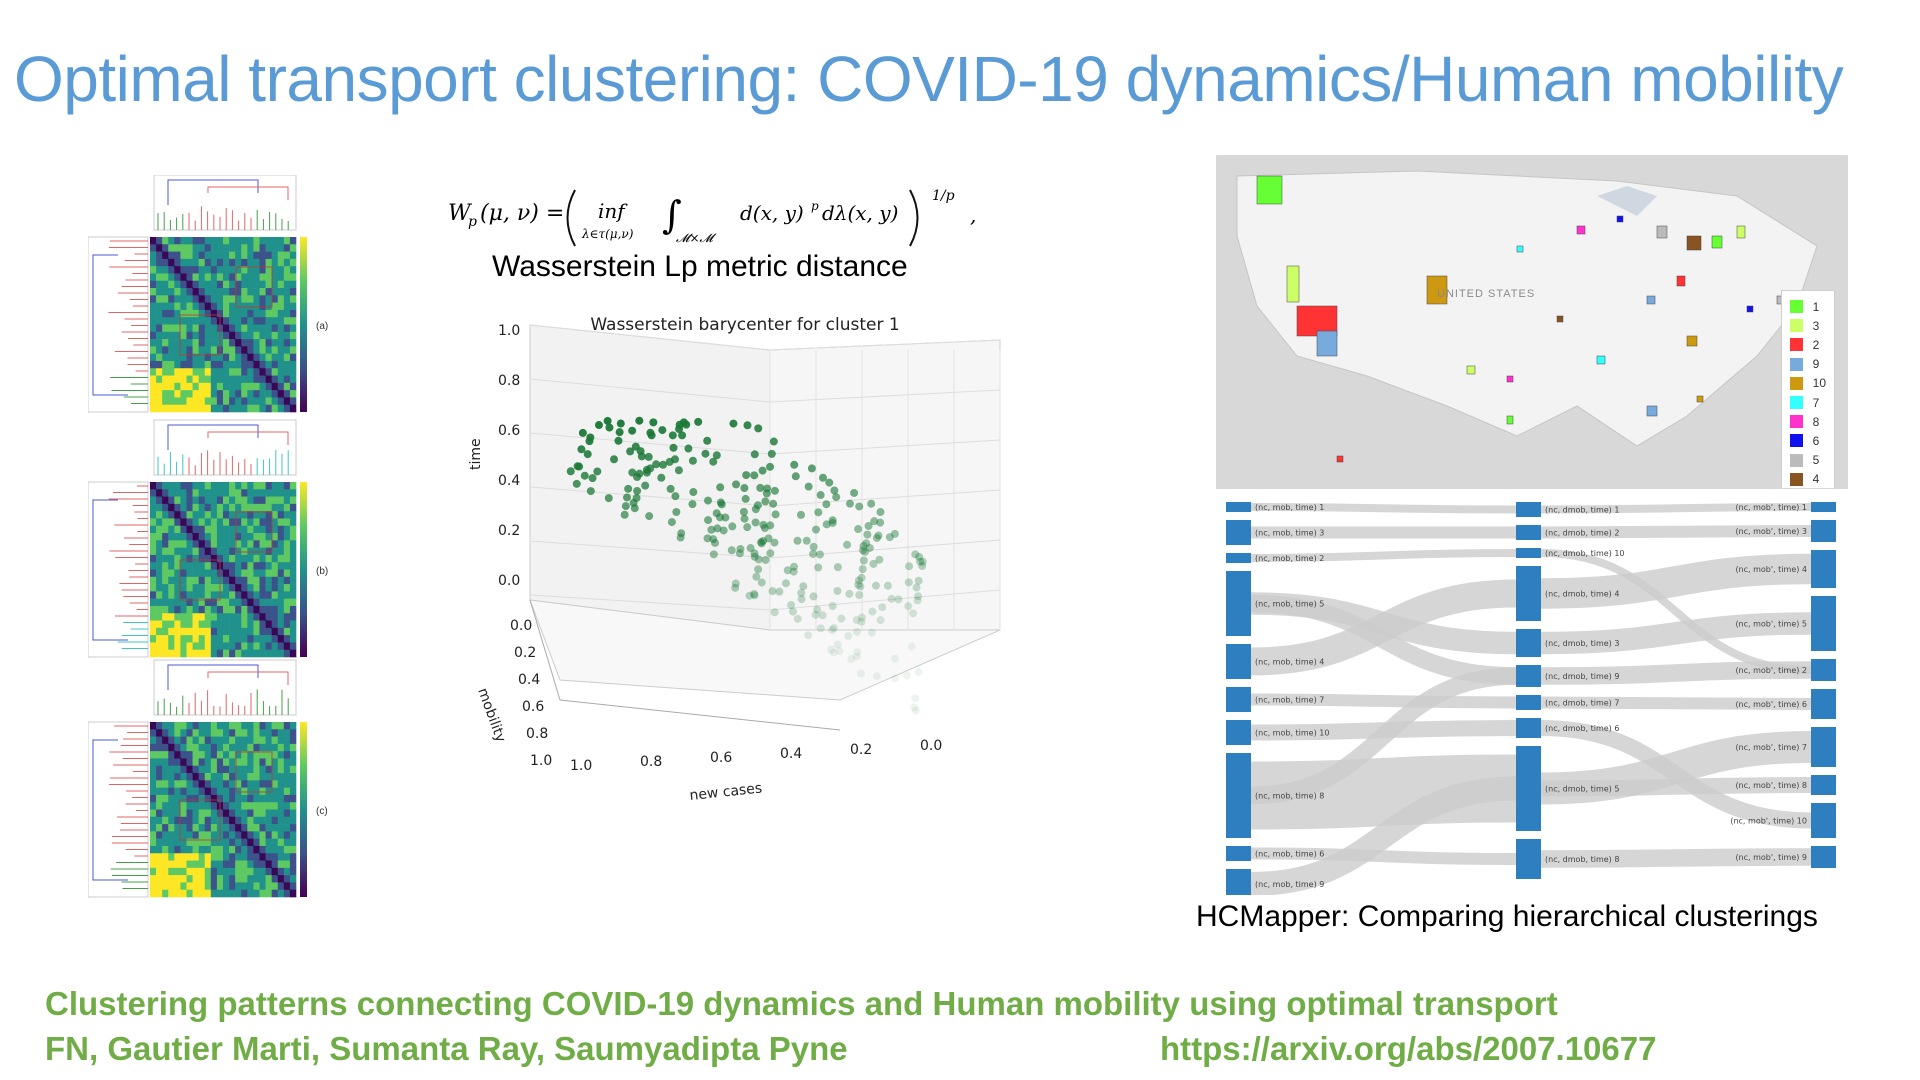  I want to click on scatter-y-tick: 0.6, so click(533, 707).